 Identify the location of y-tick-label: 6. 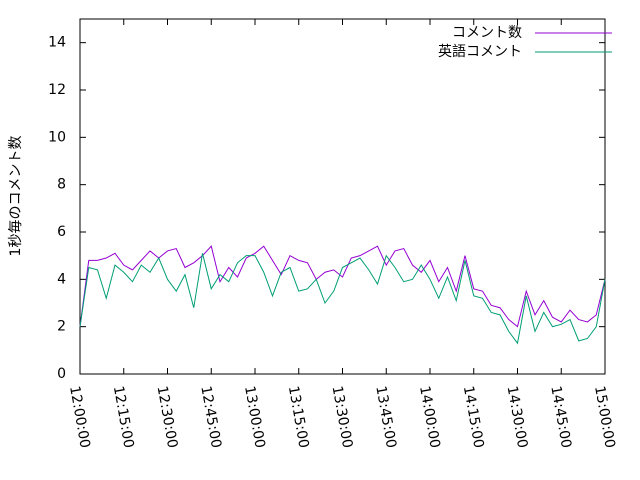
(61, 232).